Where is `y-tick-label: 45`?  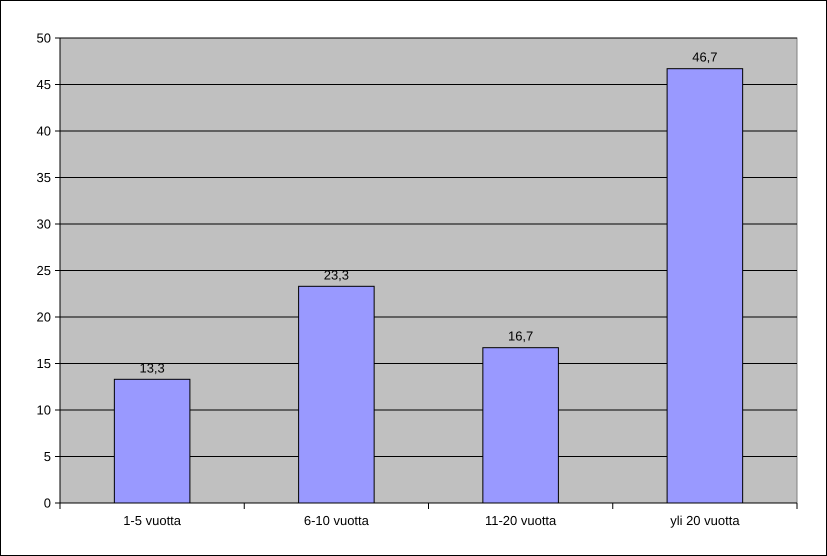 y-tick-label: 45 is located at coordinates (43, 84).